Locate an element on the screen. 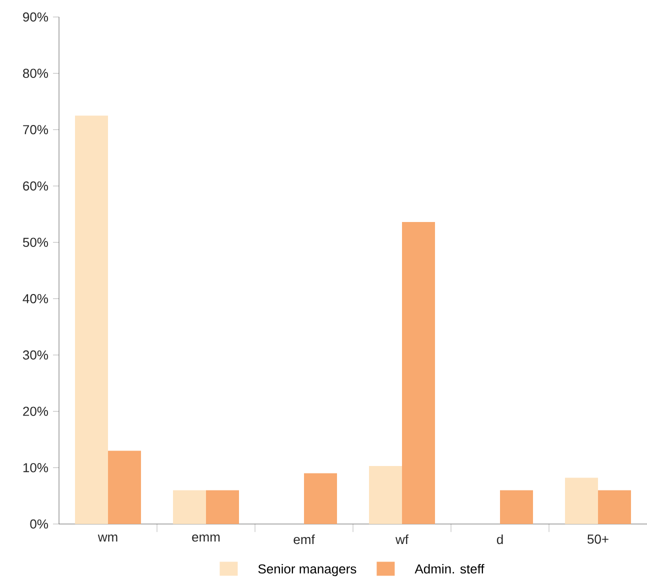 The height and width of the screenshot is (584, 647). y-tick-label: 40% is located at coordinates (35, 299).